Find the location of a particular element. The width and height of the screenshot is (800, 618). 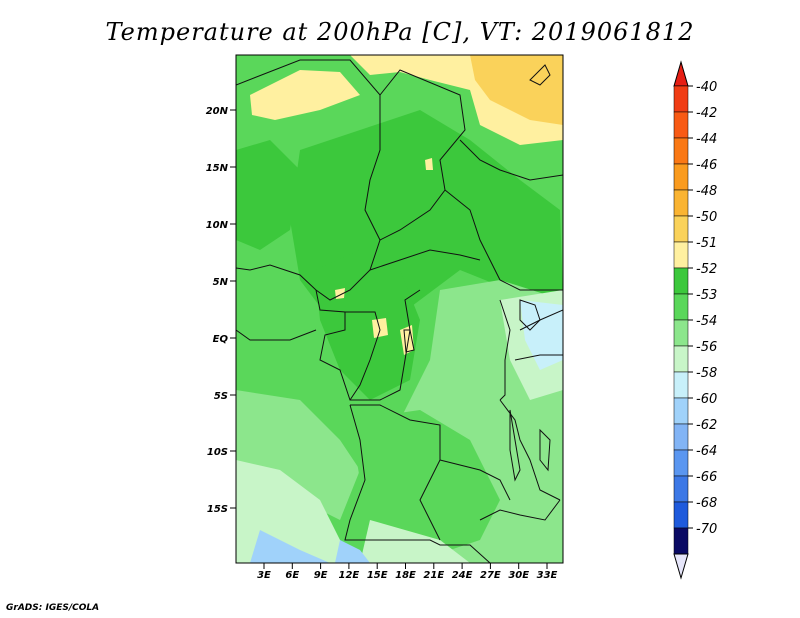

lon-label: 24E is located at coordinates (462, 575).